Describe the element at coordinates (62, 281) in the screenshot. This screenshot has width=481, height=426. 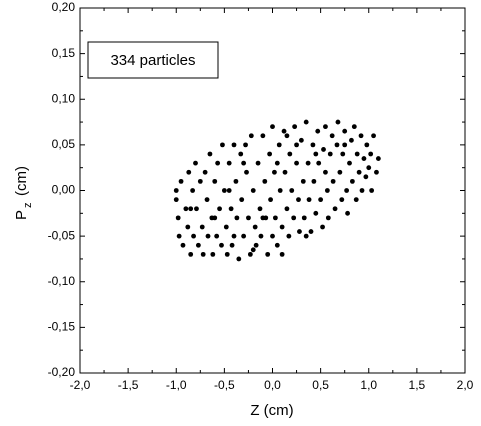
I see `y-tick-label: -0,10` at that location.